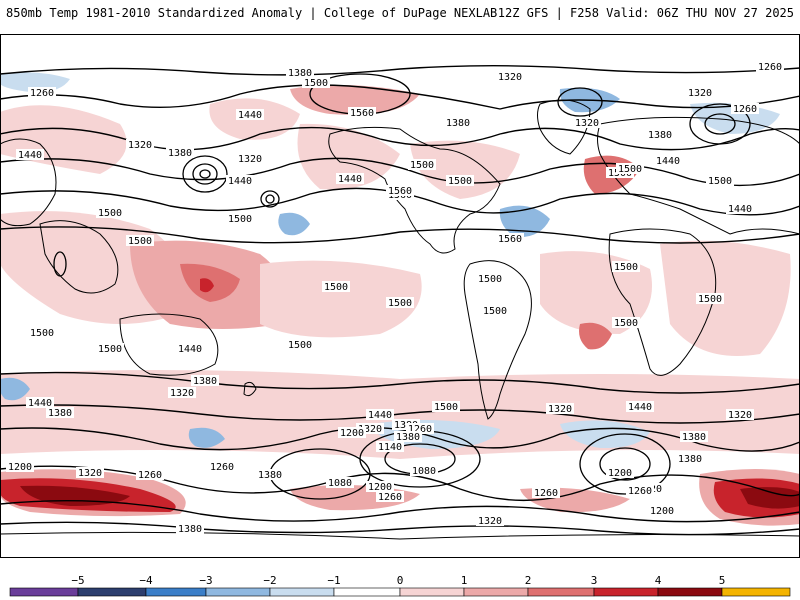 This screenshot has width=800, height=600. I want to click on asia-coast, so click(79, 257).